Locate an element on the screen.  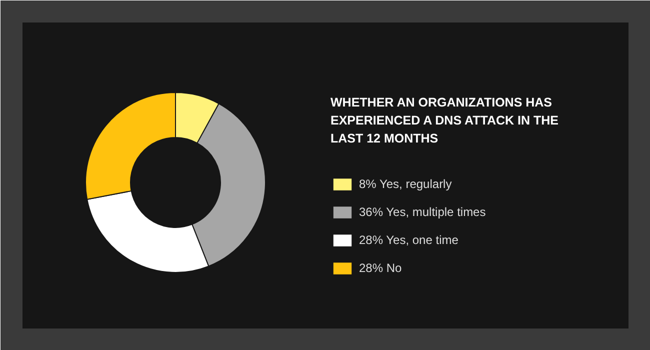
text: WHETHER AN ORGANIZATIONS HAS EXPERIENCED A DNS ATTACK IN THE LAST 12 MONTHS is located at coordinates (444, 121).